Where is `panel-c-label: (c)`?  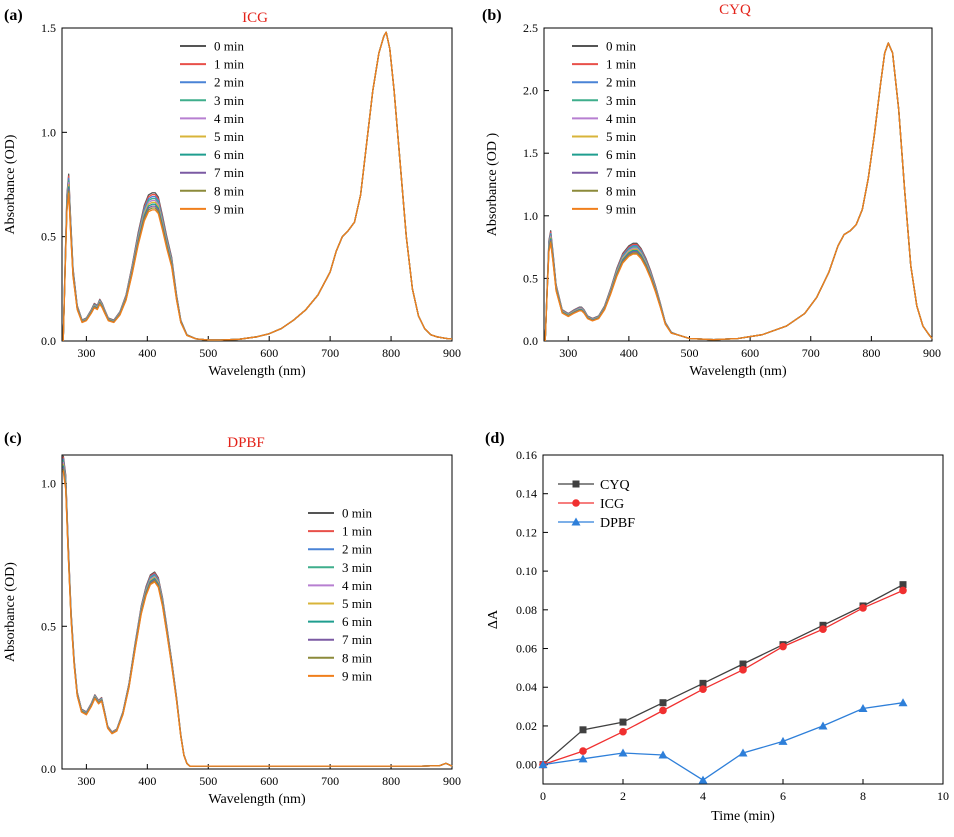 panel-c-label: (c) is located at coordinates (13, 438).